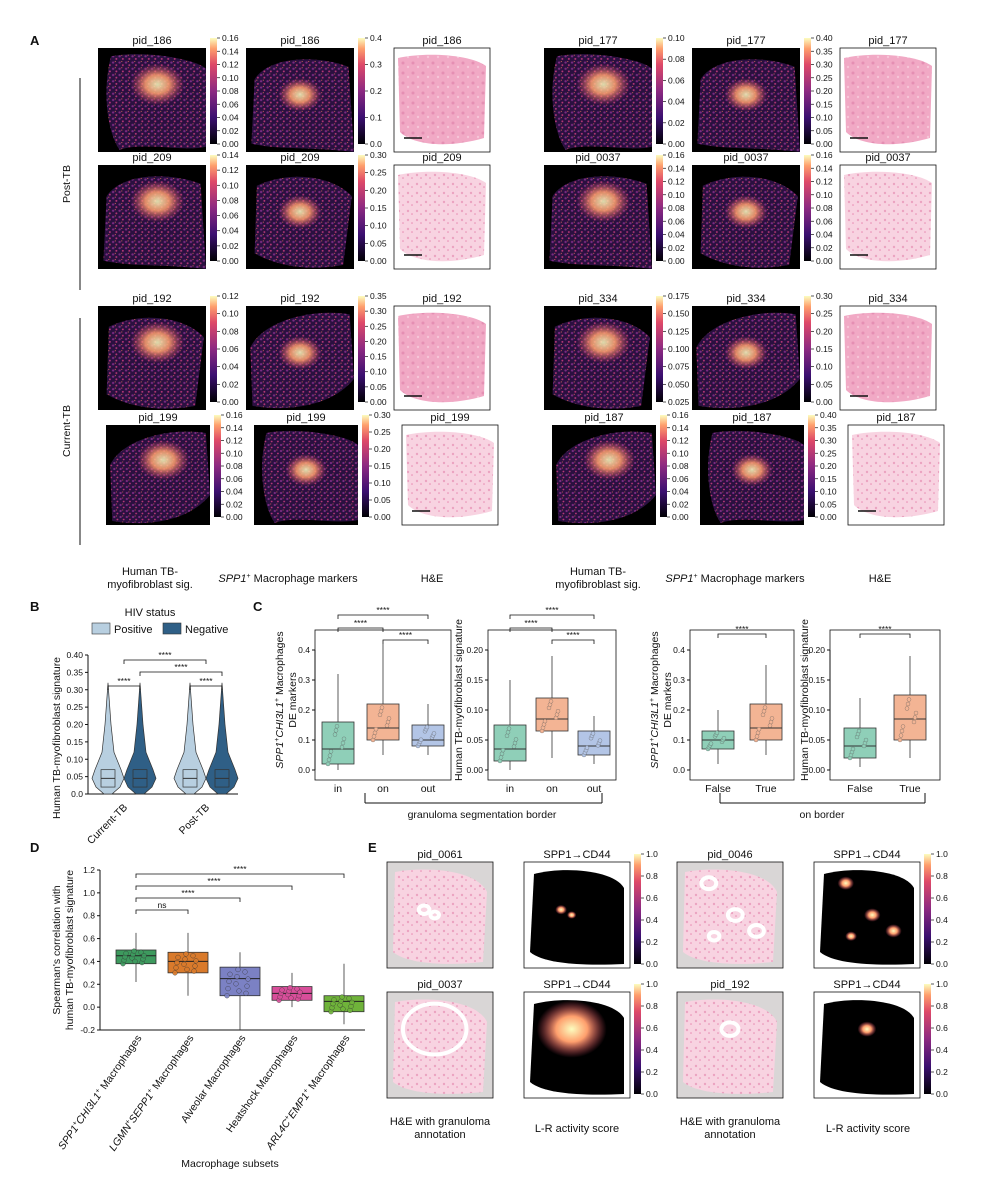 The height and width of the screenshot is (1200, 987). Describe the element at coordinates (449, 418) in the screenshot. I see `sample-title: pid_199` at that location.